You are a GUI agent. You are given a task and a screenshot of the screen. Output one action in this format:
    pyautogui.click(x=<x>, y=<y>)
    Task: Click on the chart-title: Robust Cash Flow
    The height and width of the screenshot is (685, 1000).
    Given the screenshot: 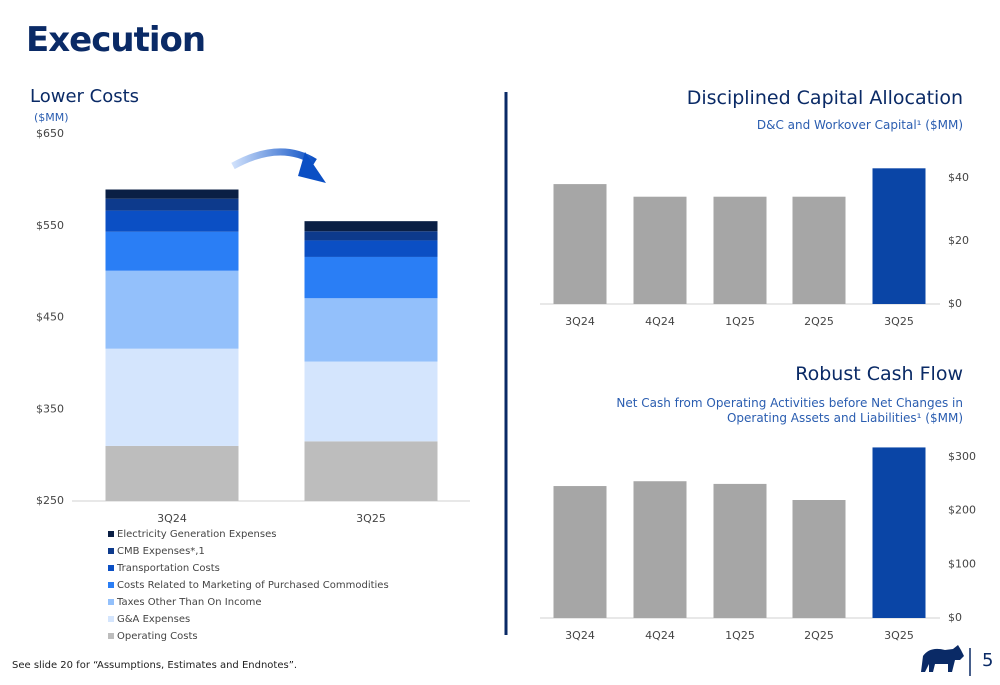 What is the action you would take?
    pyautogui.click(x=879, y=374)
    